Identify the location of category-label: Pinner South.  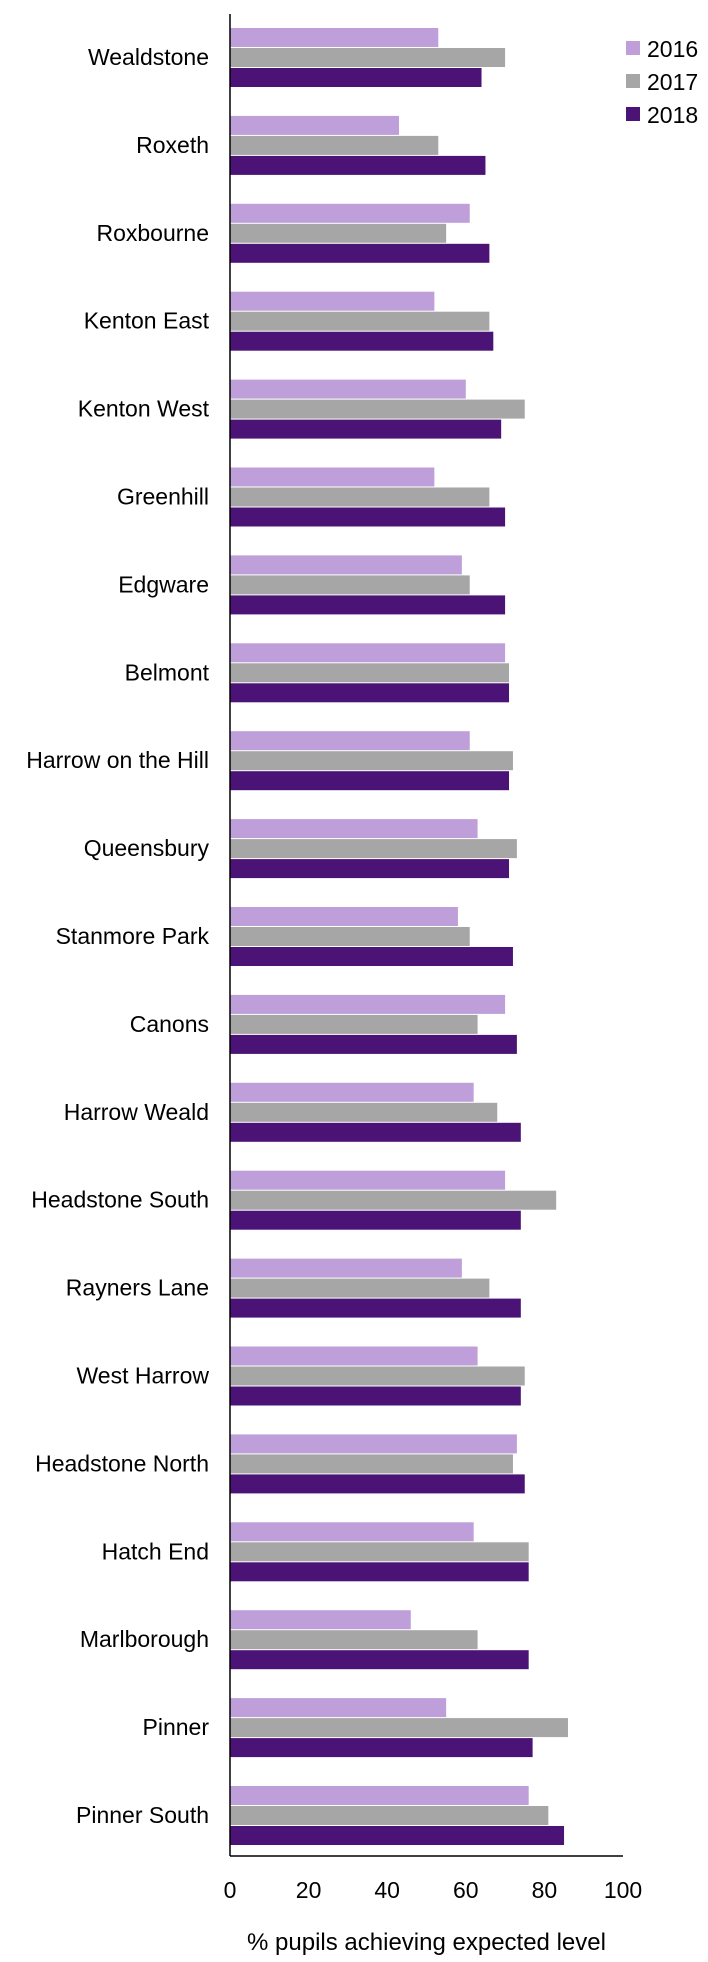
(142, 1815).